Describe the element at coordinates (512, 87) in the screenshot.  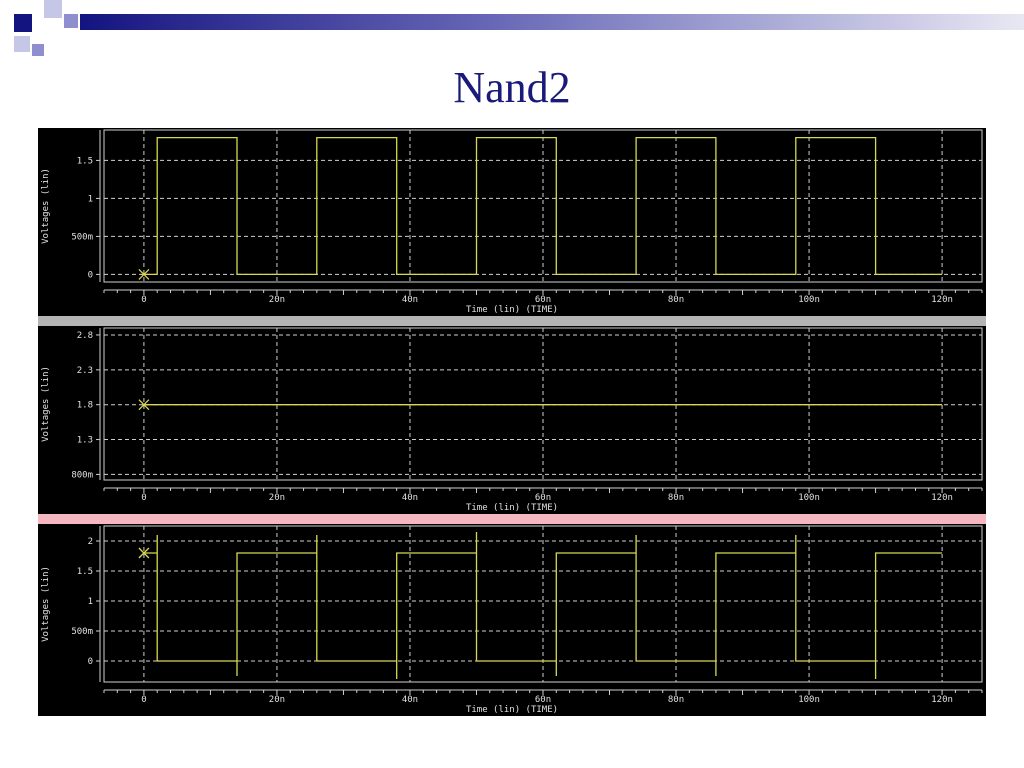
I see `slide-title: Nand2` at that location.